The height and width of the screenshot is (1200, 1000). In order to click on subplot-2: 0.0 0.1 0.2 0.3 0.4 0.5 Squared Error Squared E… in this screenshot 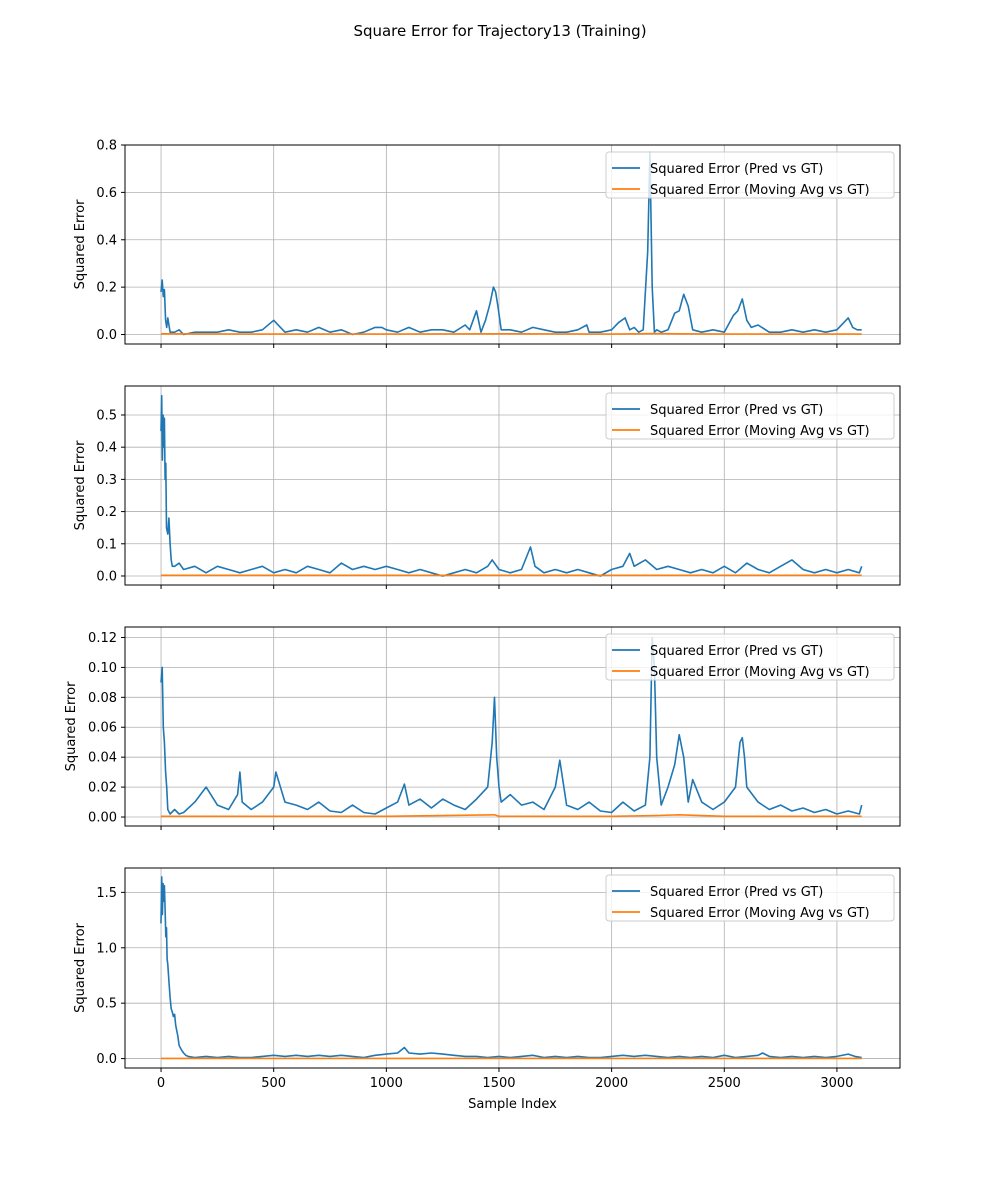, I will do `click(487, 487)`.